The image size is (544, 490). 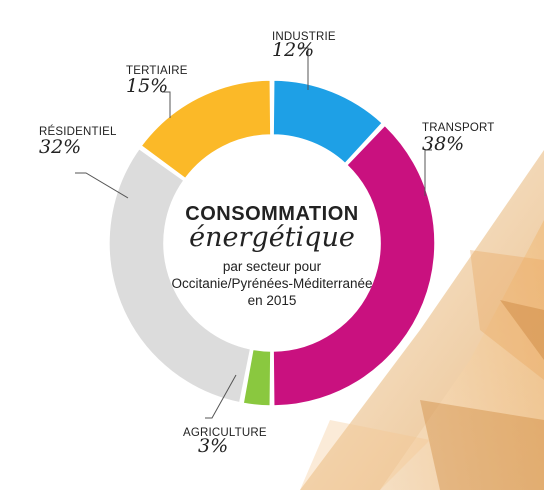 I want to click on chart-title: CONSOMMATION, so click(x=271, y=214).